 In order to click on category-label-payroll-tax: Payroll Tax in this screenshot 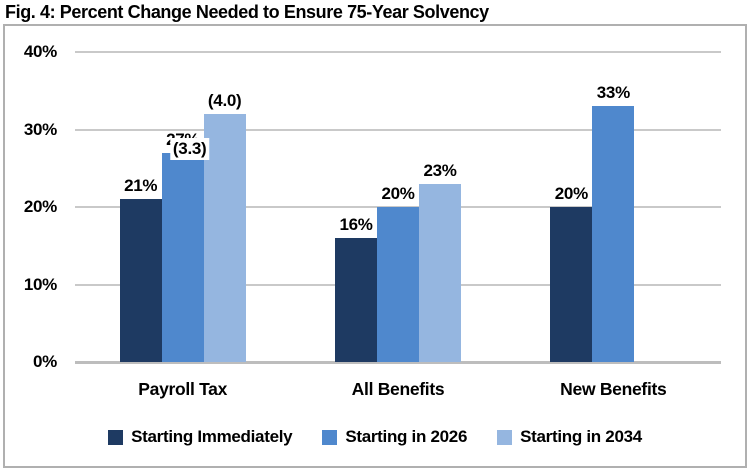, I will do `click(183, 389)`.